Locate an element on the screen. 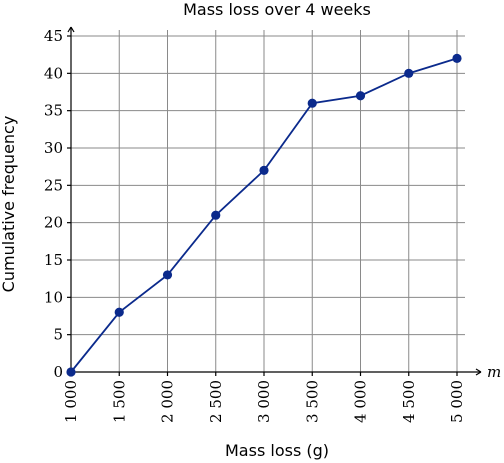  x-axis-arrow is located at coordinates (478, 372).